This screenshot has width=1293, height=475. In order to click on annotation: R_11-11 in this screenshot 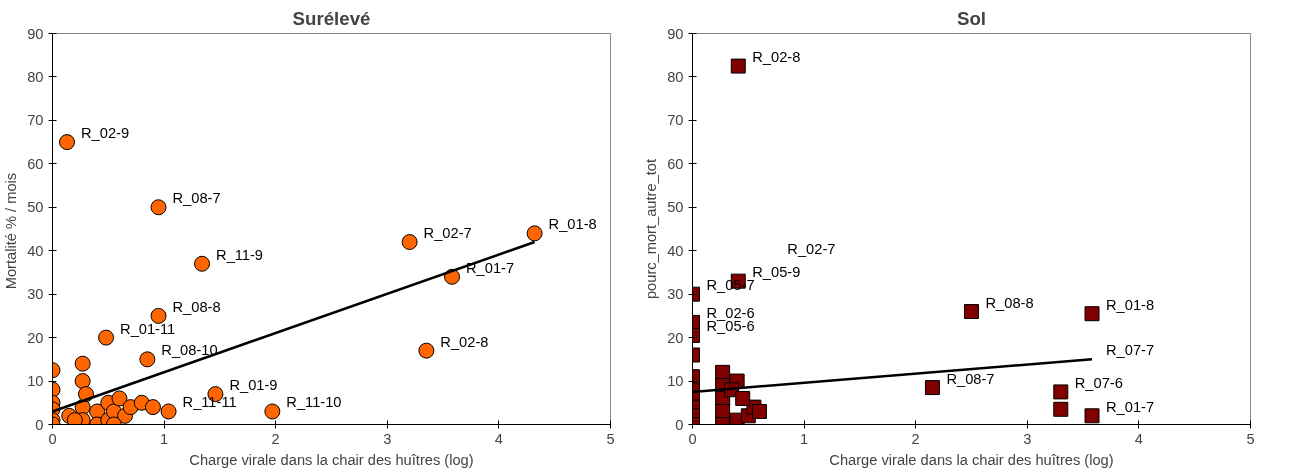, I will do `click(209, 402)`.